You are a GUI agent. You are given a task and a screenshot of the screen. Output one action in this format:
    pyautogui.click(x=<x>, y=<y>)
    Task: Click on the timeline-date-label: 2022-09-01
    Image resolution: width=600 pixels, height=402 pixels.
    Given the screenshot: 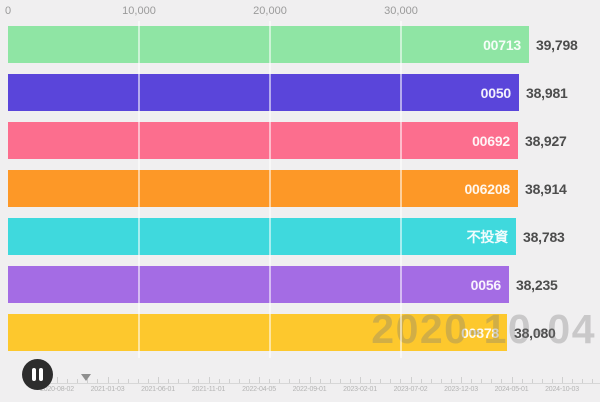 What is the action you would take?
    pyautogui.click(x=309, y=389)
    